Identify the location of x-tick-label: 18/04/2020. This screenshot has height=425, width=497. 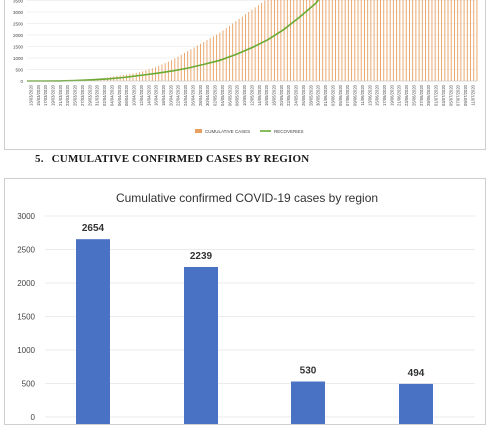
(163, 95).